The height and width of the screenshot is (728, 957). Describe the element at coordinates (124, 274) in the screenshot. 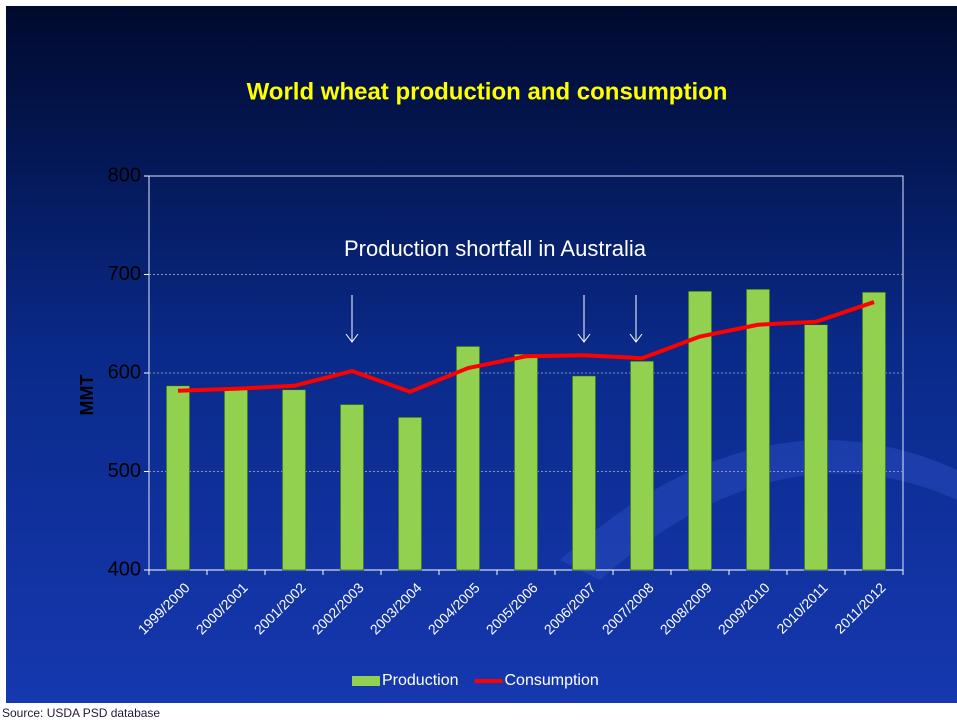

I see `y-tick-label: 700` at that location.